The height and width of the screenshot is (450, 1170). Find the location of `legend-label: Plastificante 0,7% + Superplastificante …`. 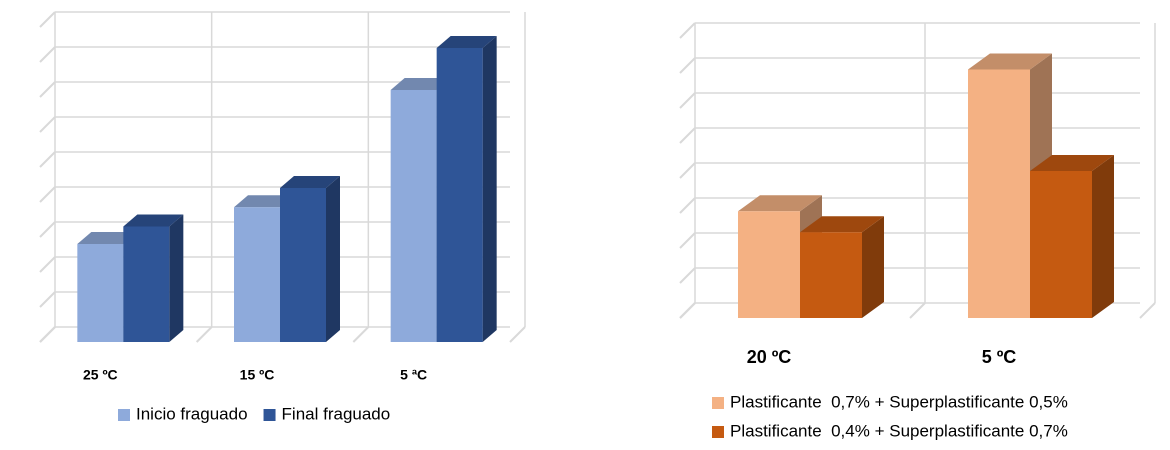

legend-label: Plastificante 0,7% + Superplastificante … is located at coordinates (899, 401).